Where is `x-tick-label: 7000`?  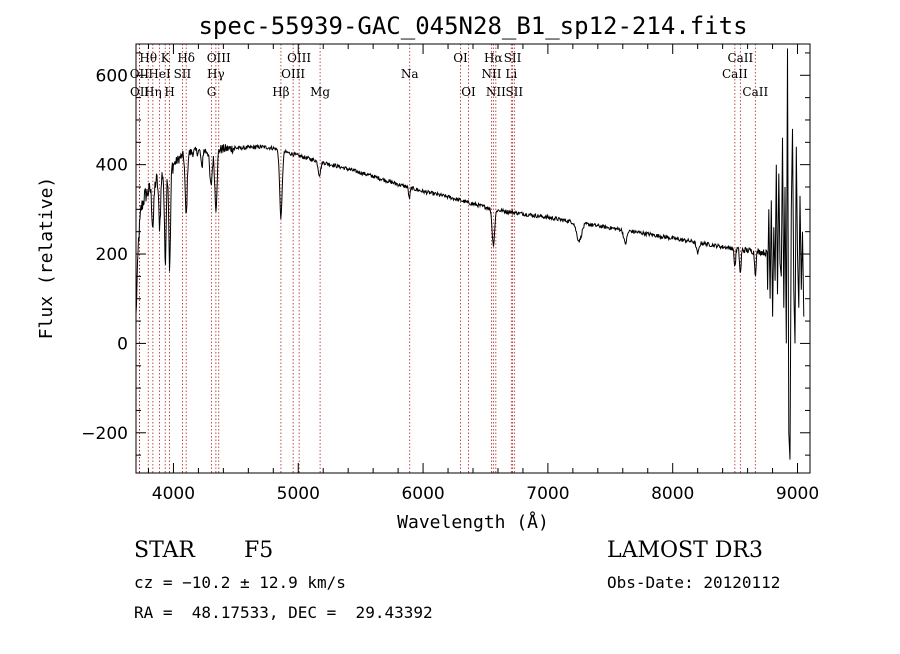 x-tick-label: 7000 is located at coordinates (547, 494).